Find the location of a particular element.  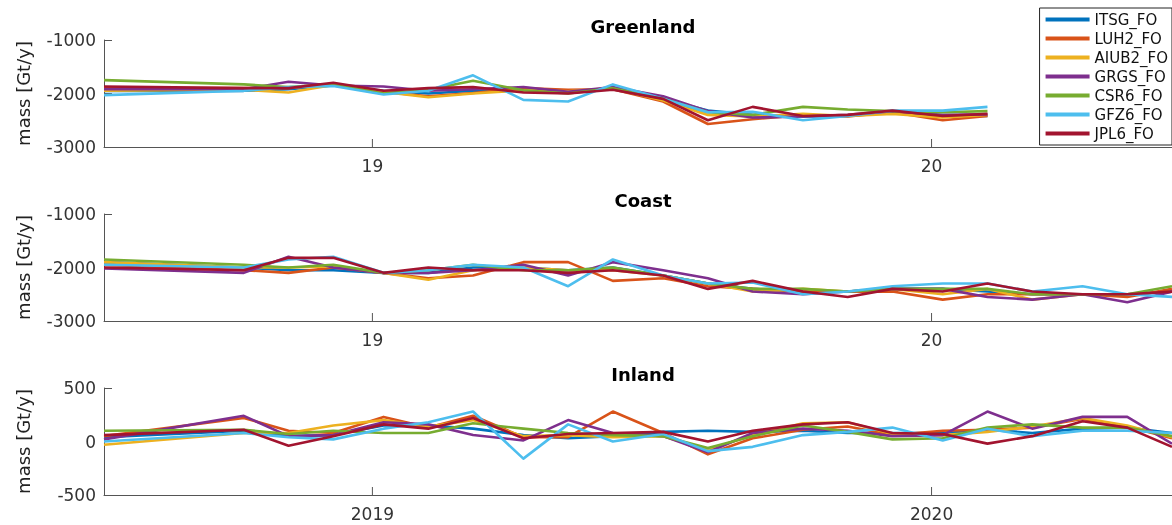

y-tick-label: 500 is located at coordinates (79, 388).